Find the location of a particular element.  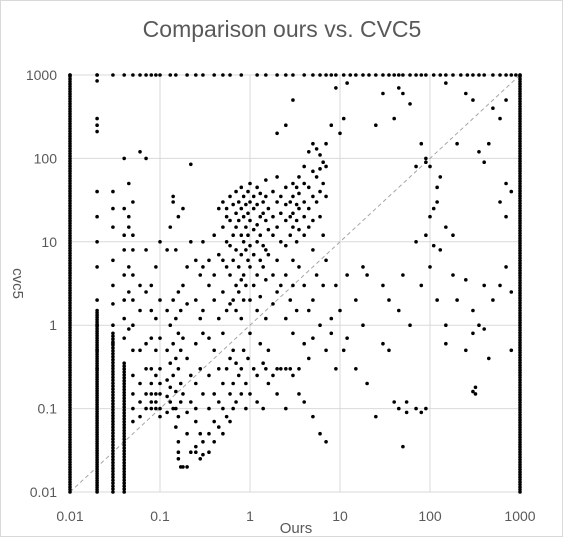

y-axis-label: cvc5 is located at coordinates (17, 283).